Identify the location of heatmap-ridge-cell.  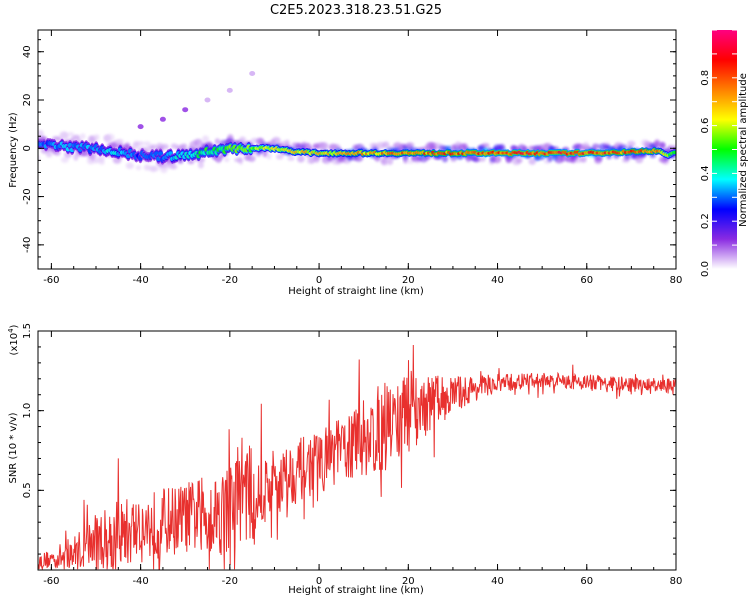
(674, 152).